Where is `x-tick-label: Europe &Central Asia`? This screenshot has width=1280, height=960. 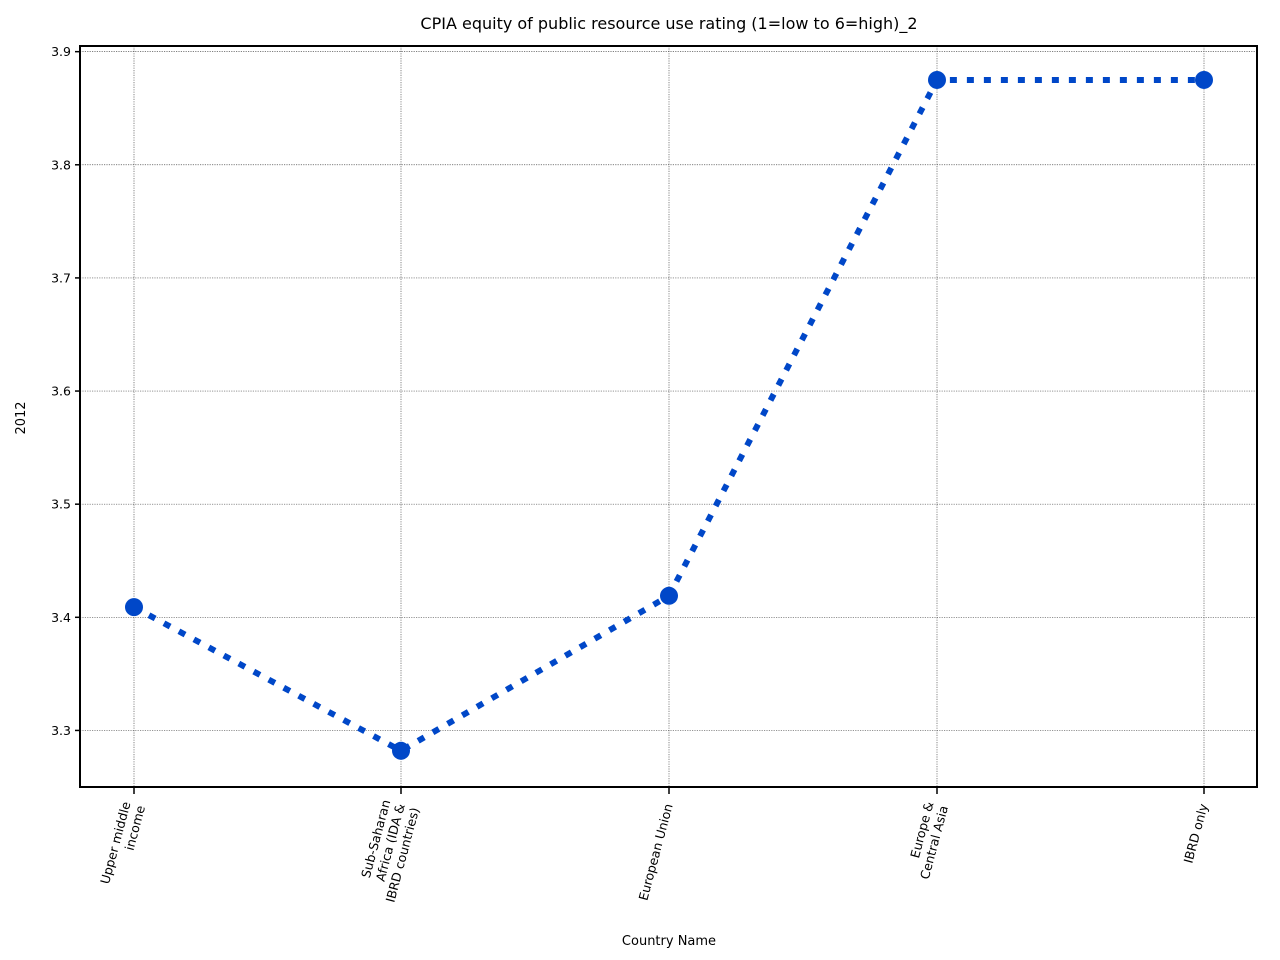
x-tick-label: Europe &Central Asia is located at coordinates (926, 840).